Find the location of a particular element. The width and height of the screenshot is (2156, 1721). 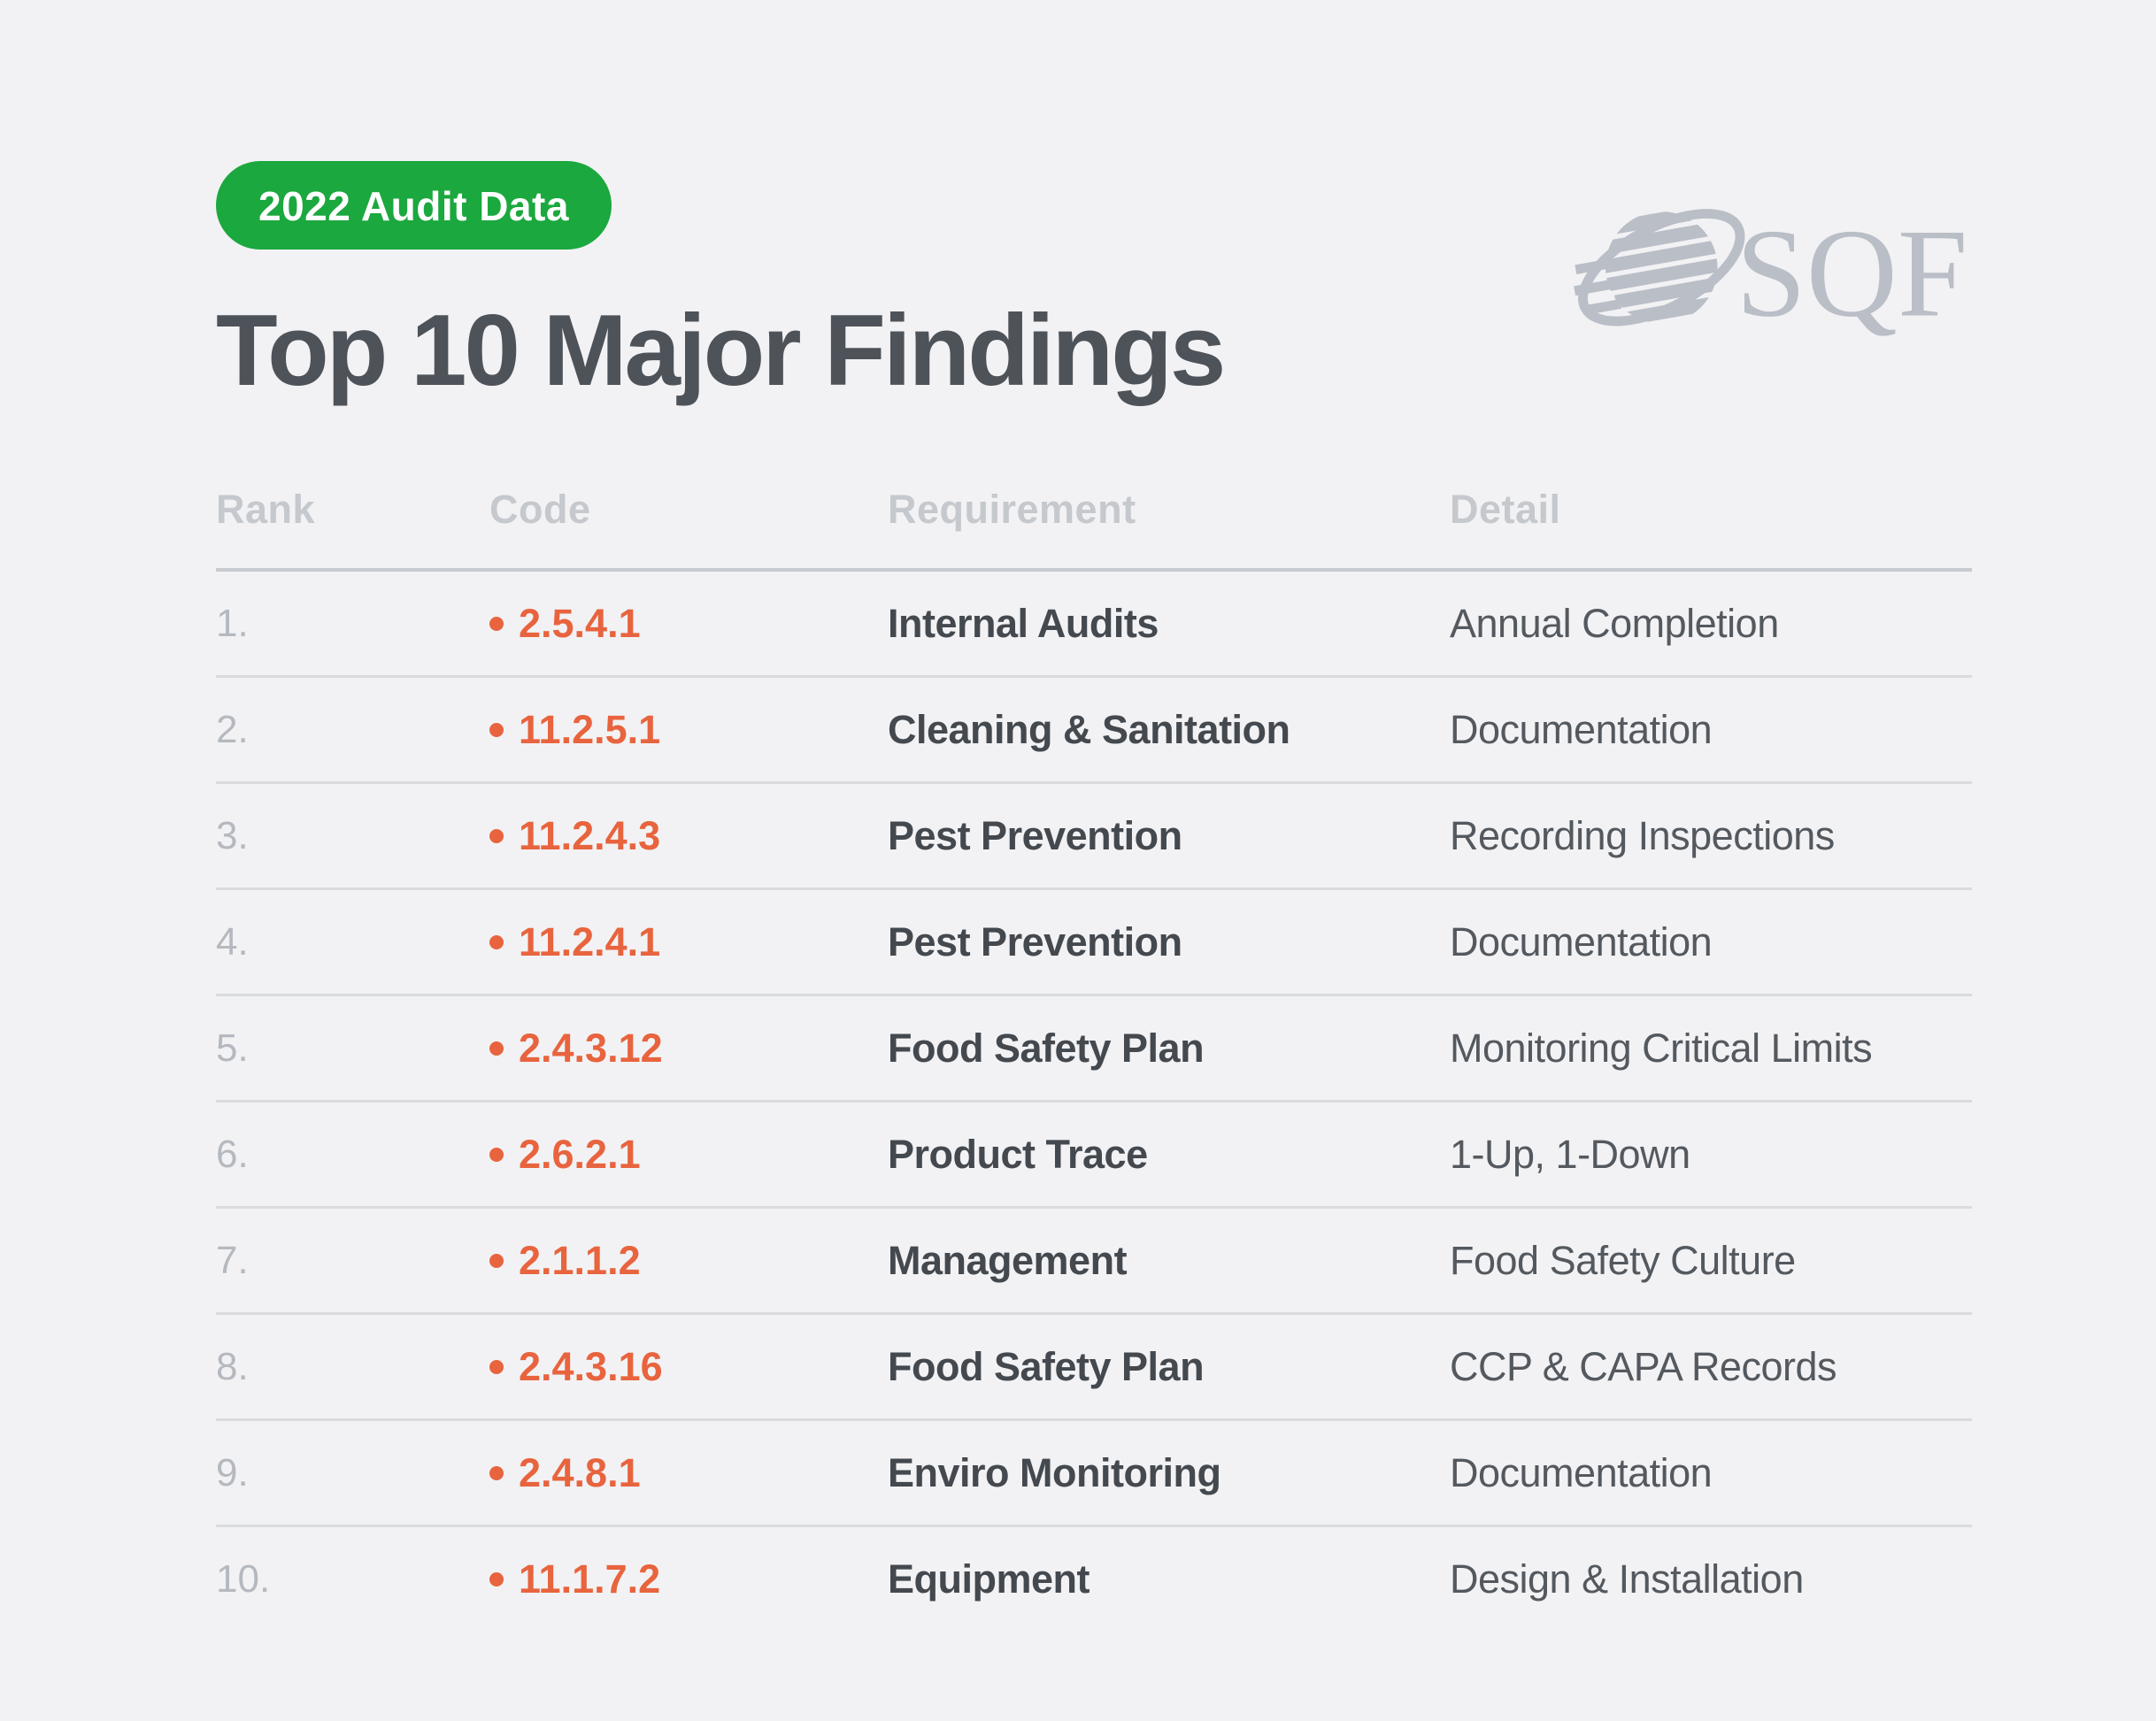

audit-data-badge: 2022 Audit Data is located at coordinates (414, 206).